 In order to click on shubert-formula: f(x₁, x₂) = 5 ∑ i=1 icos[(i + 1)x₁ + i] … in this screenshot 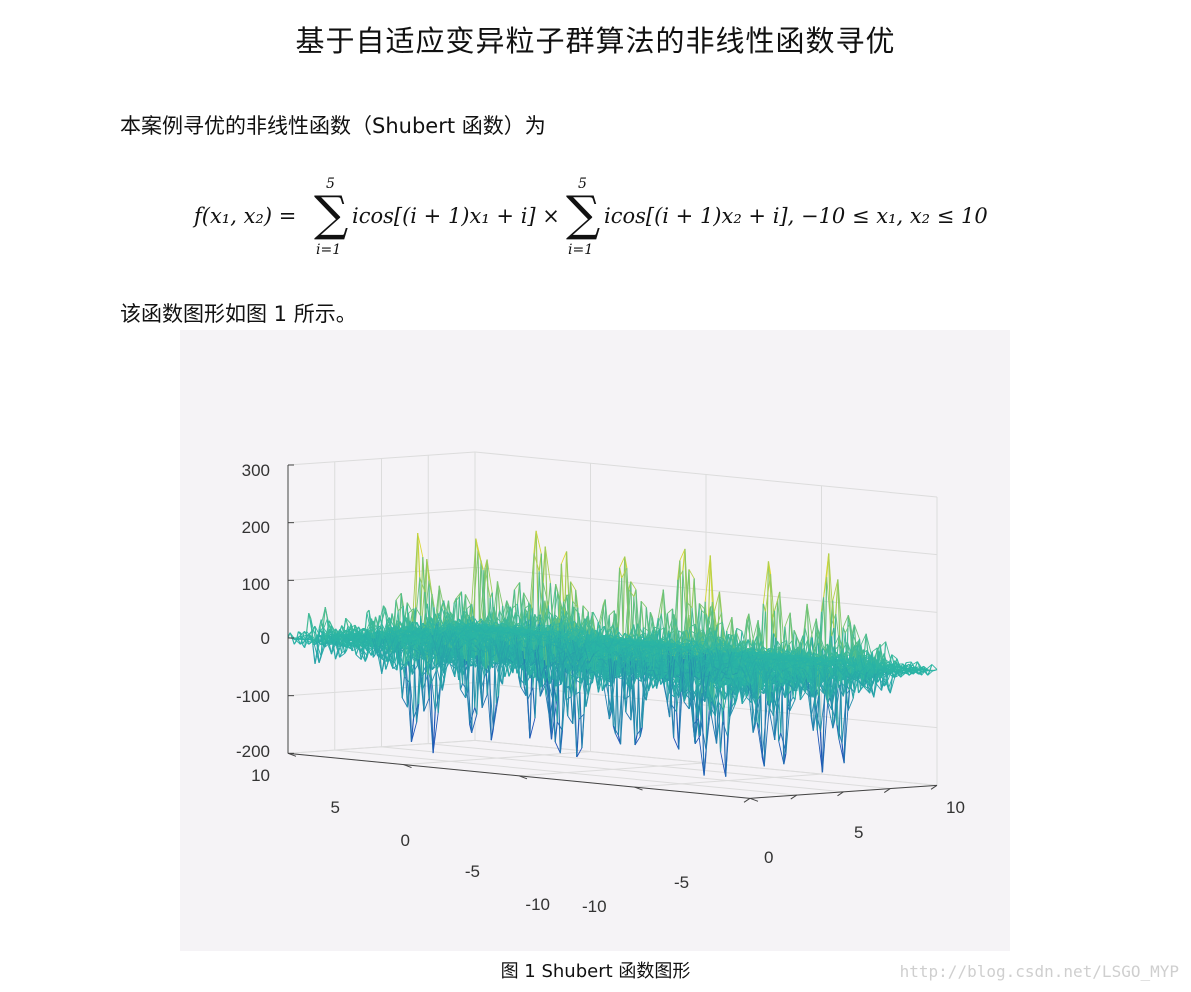, I will do `click(630, 218)`.